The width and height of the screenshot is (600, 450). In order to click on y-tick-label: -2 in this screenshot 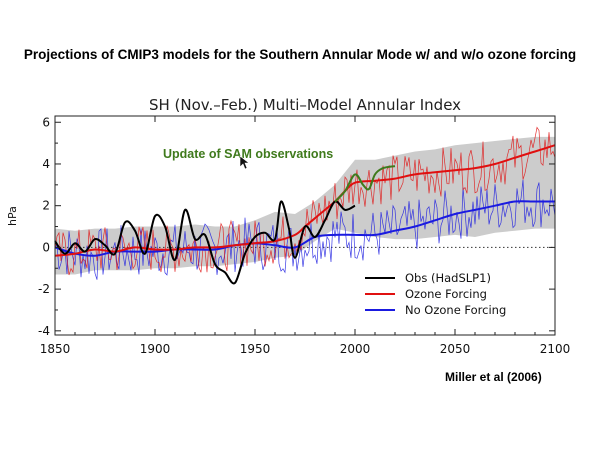, I will do `click(44, 289)`.